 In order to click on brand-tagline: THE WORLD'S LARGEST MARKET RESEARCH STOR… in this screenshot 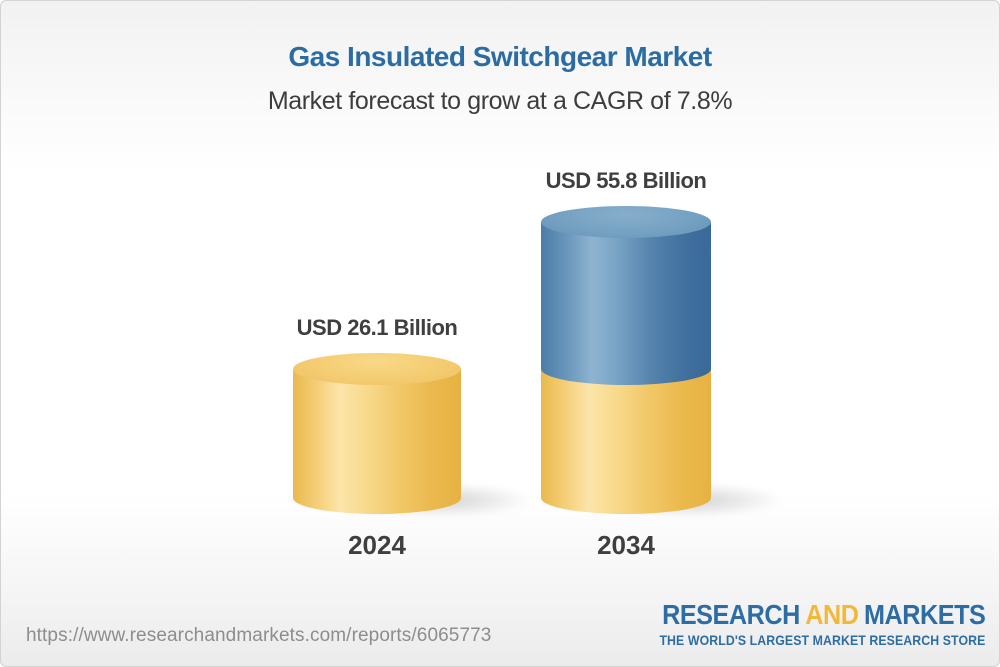, I will do `click(822, 640)`.